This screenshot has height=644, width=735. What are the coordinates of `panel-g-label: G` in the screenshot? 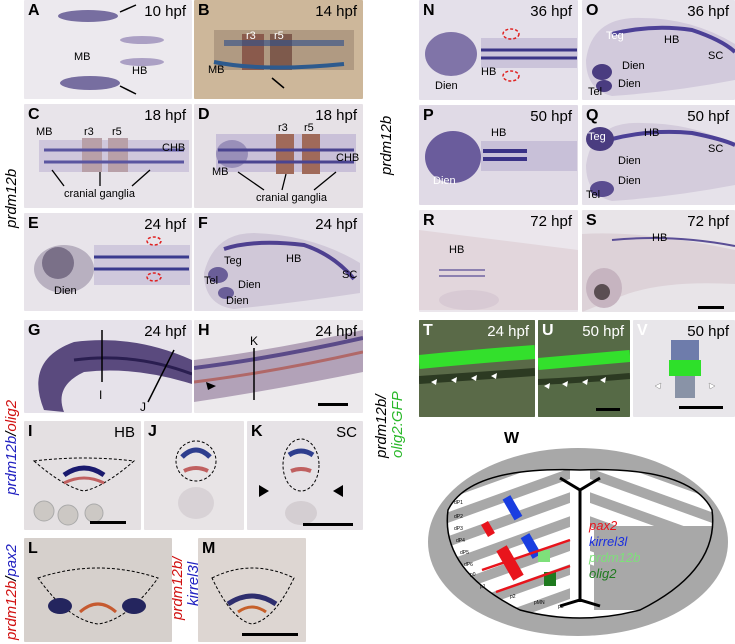 It's located at (34, 330).